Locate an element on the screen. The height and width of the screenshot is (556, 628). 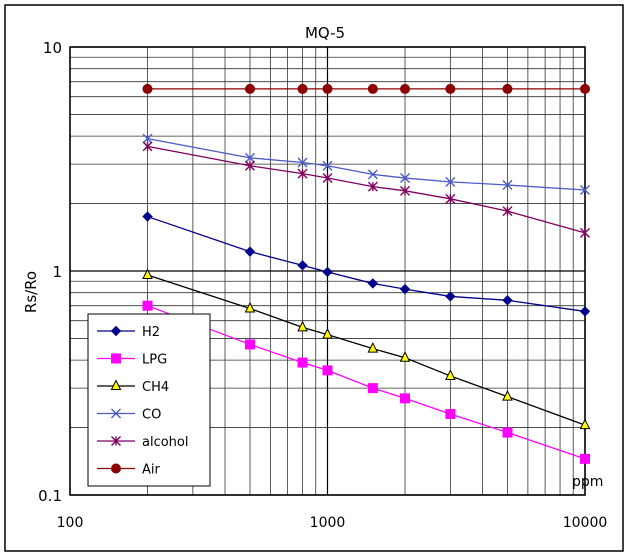
chart-title: MQ-5 is located at coordinates (325, 33).